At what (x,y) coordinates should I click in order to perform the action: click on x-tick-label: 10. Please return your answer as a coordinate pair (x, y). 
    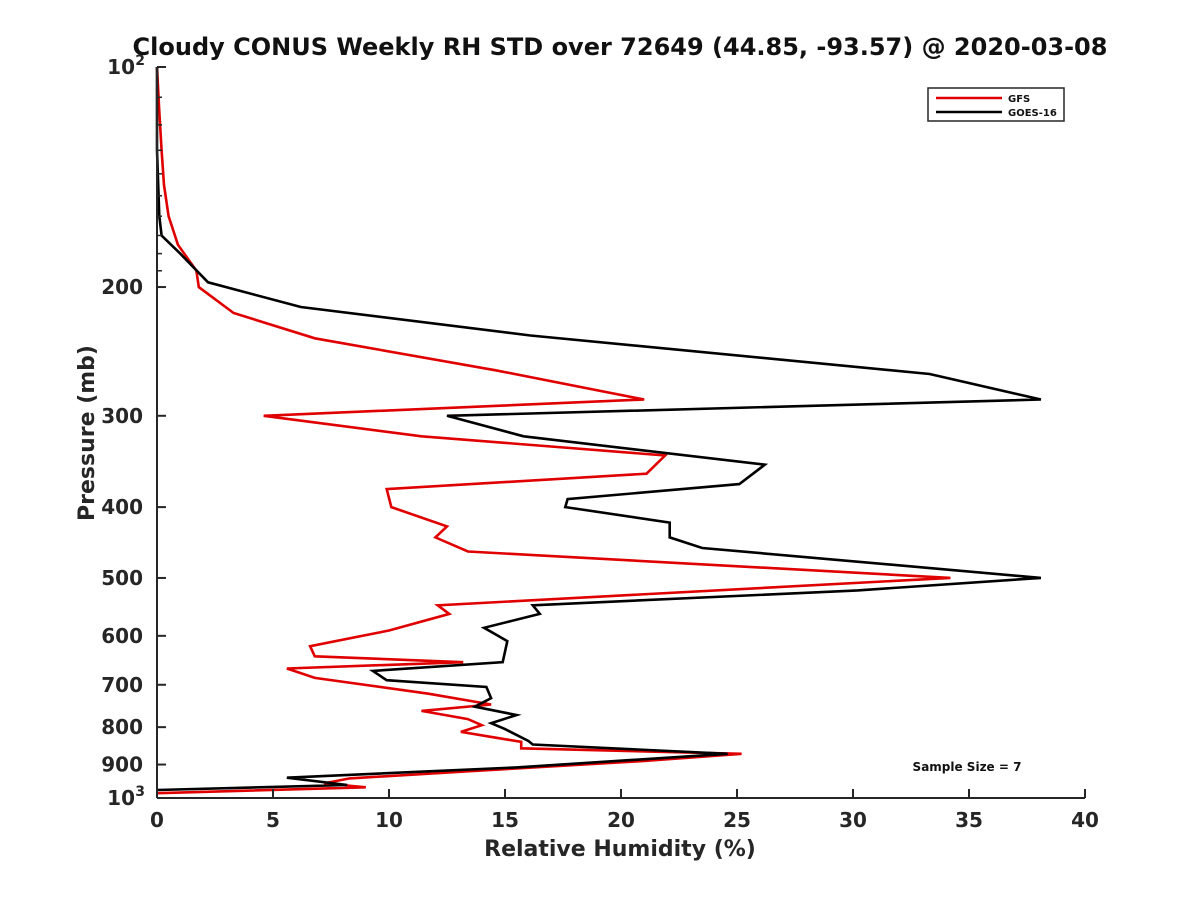
    Looking at the image, I should click on (389, 820).